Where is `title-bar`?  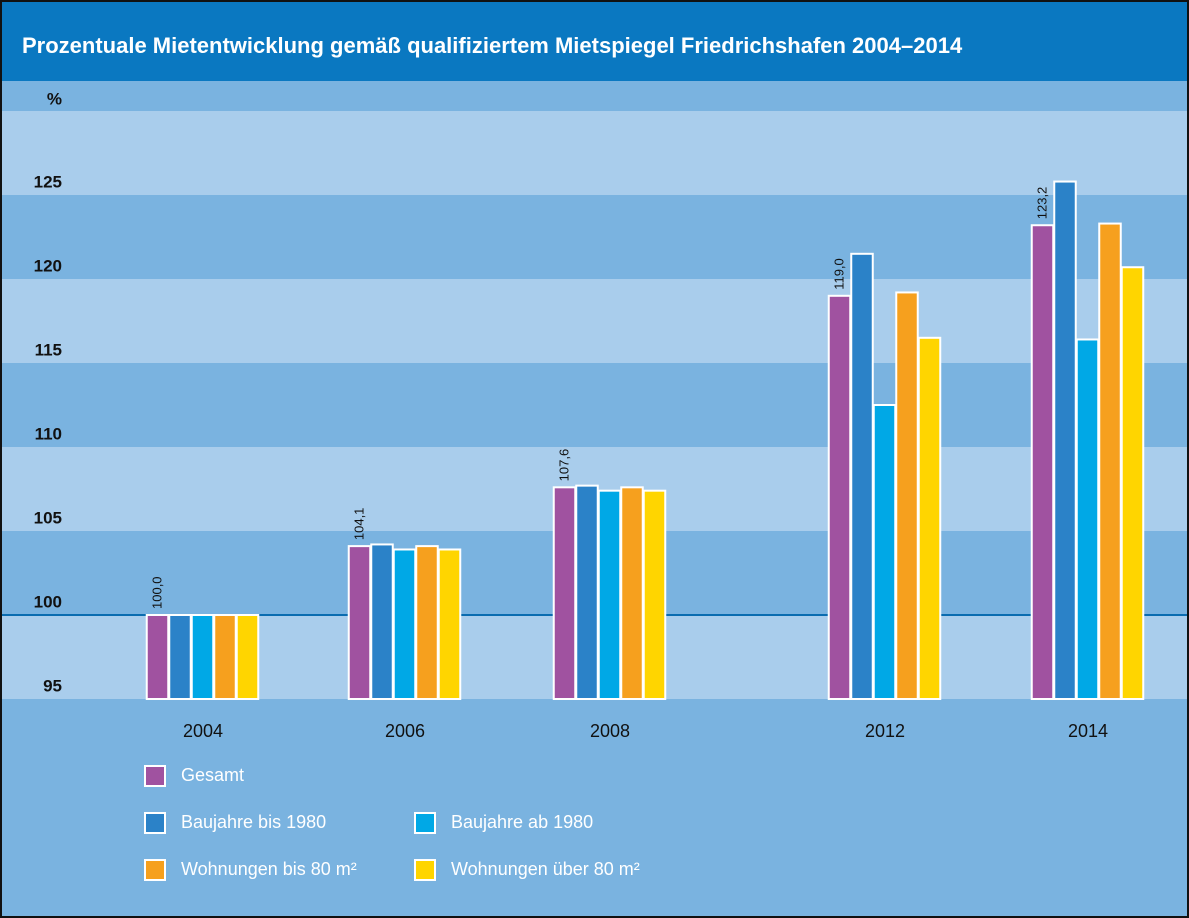 title-bar is located at coordinates (594, 41).